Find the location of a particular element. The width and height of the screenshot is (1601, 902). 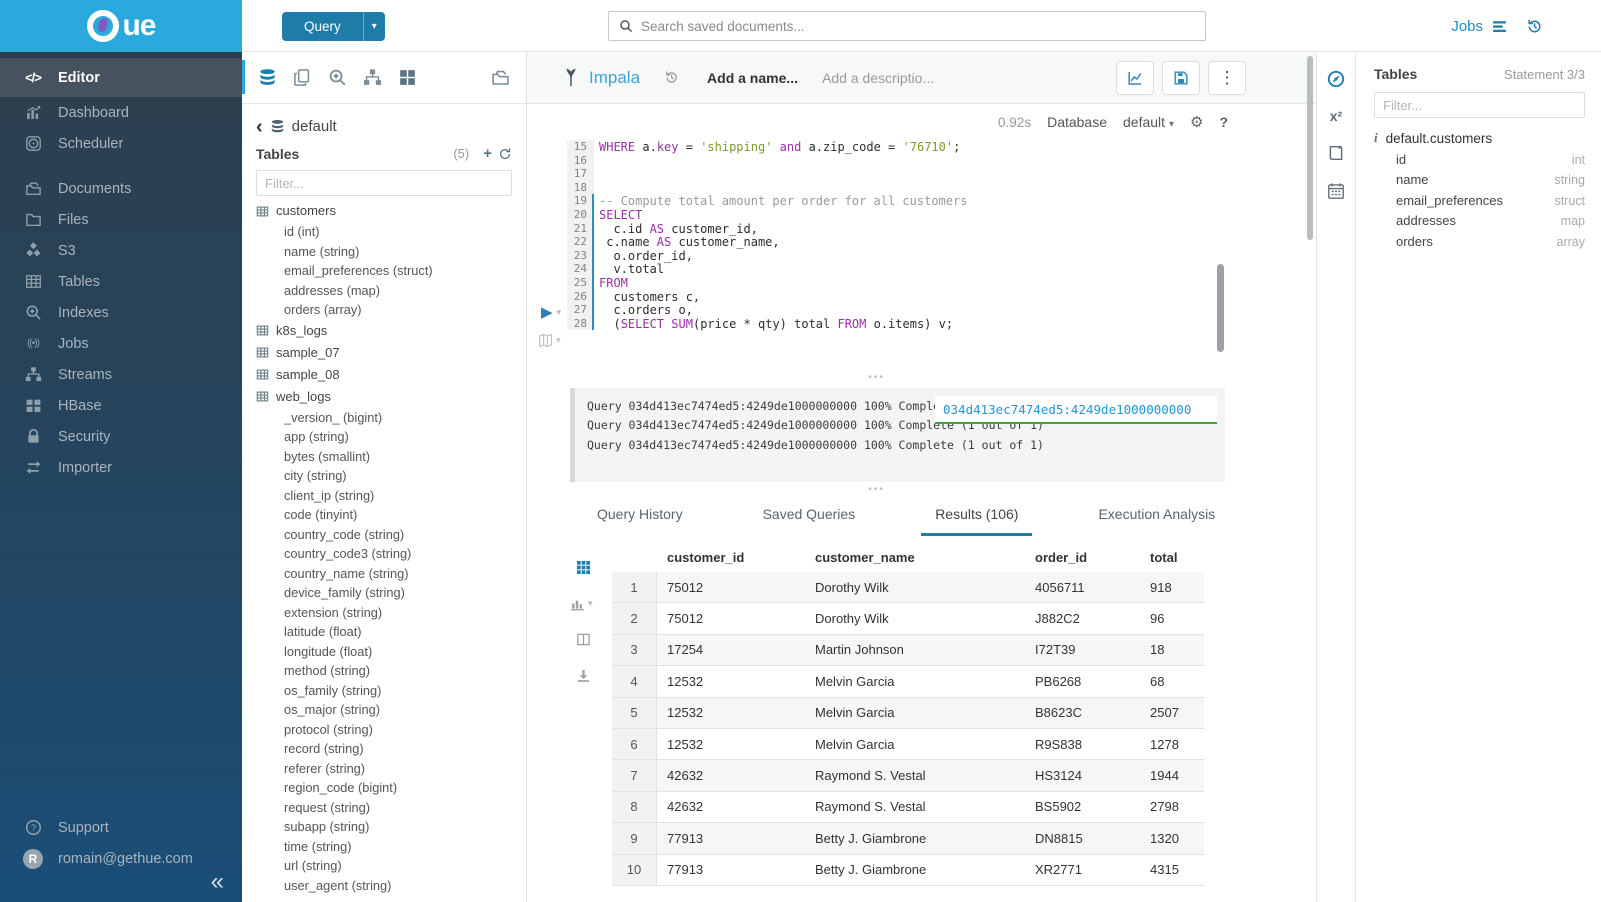

list-item: email_preferences (struct) is located at coordinates (391, 271).